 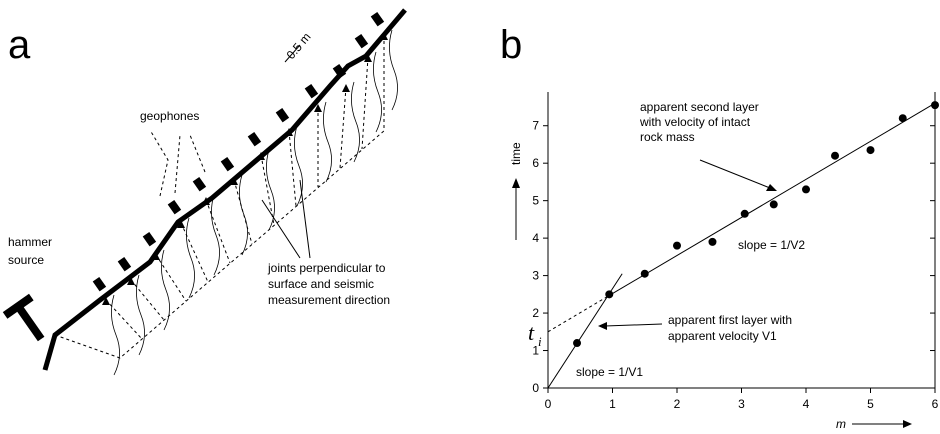 I want to click on intercept-label: t, so click(x=531, y=332).